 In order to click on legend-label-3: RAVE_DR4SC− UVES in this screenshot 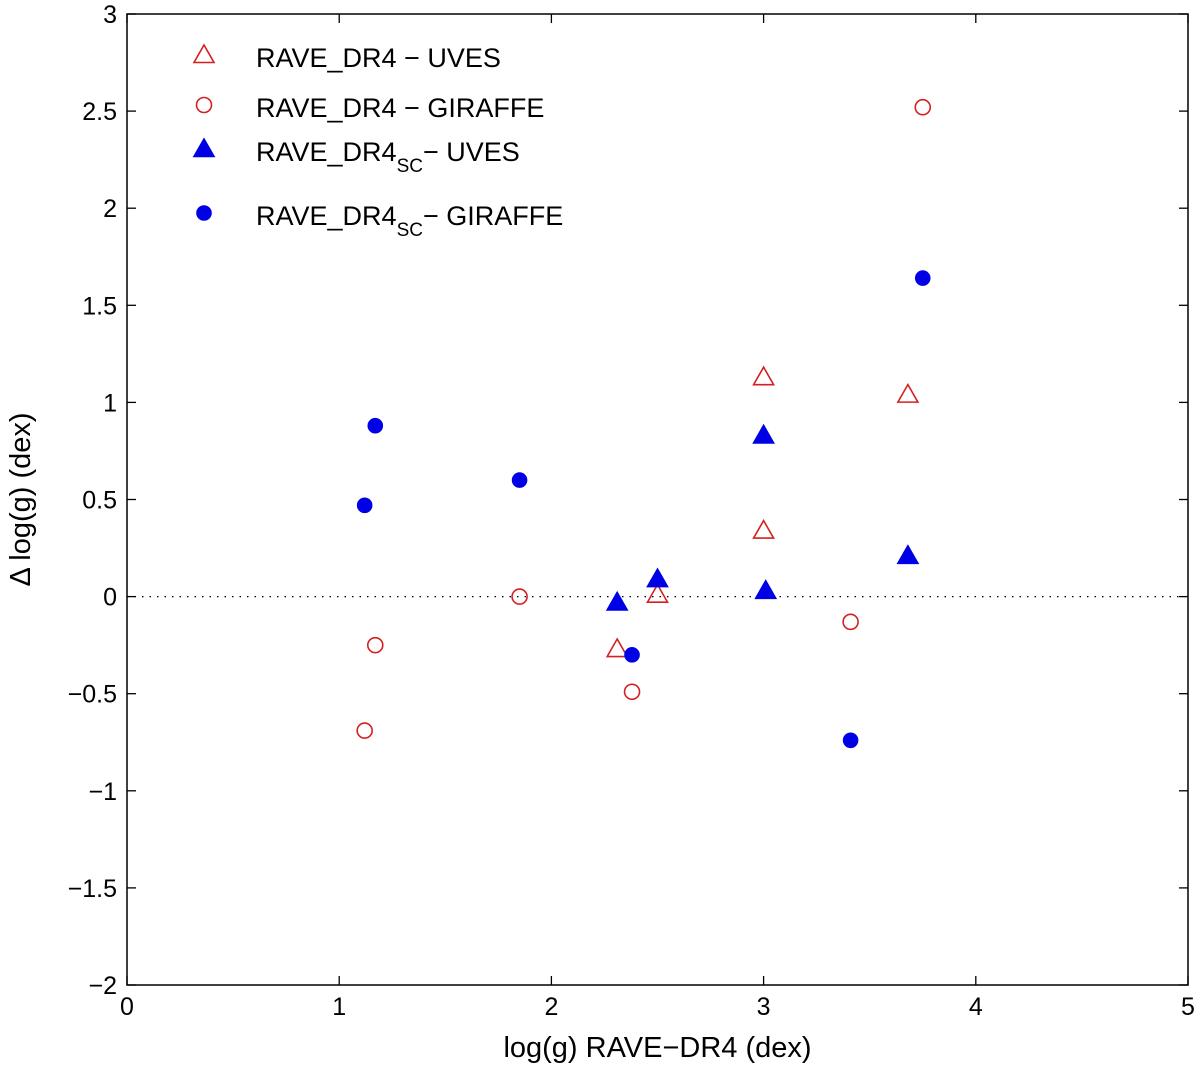, I will do `click(388, 157)`.